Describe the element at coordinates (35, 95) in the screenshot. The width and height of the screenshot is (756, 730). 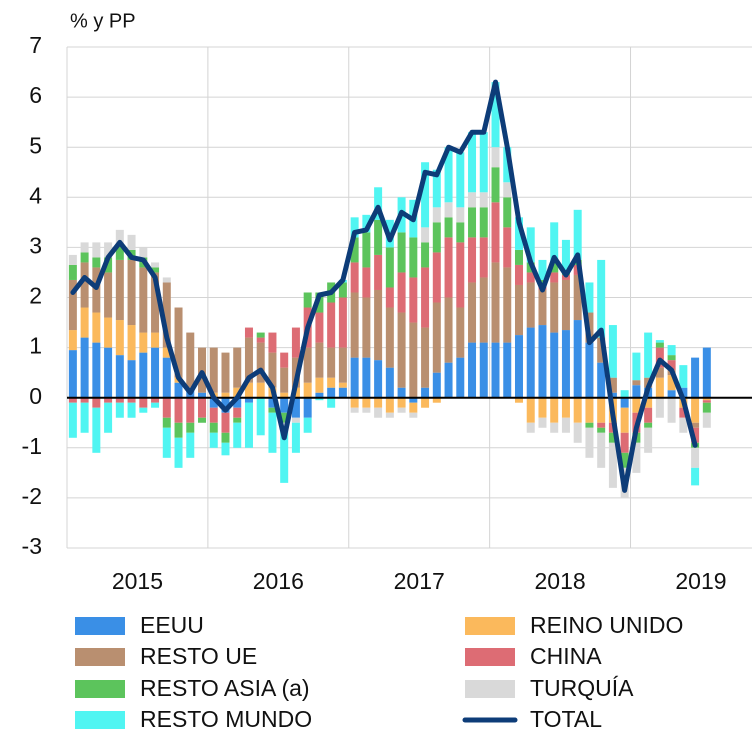
I see `y-tick-label: 6` at that location.